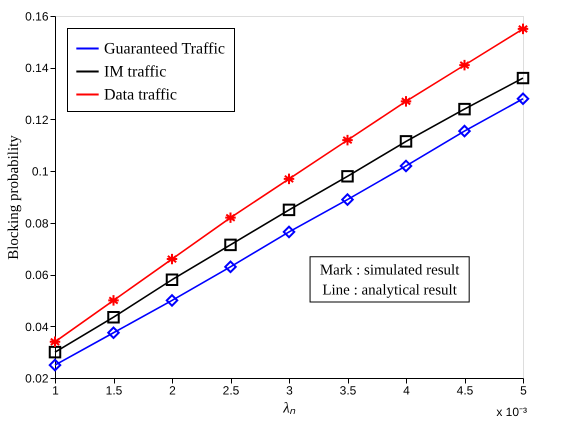  I want to click on x-tick-label: 2.5, so click(231, 391).